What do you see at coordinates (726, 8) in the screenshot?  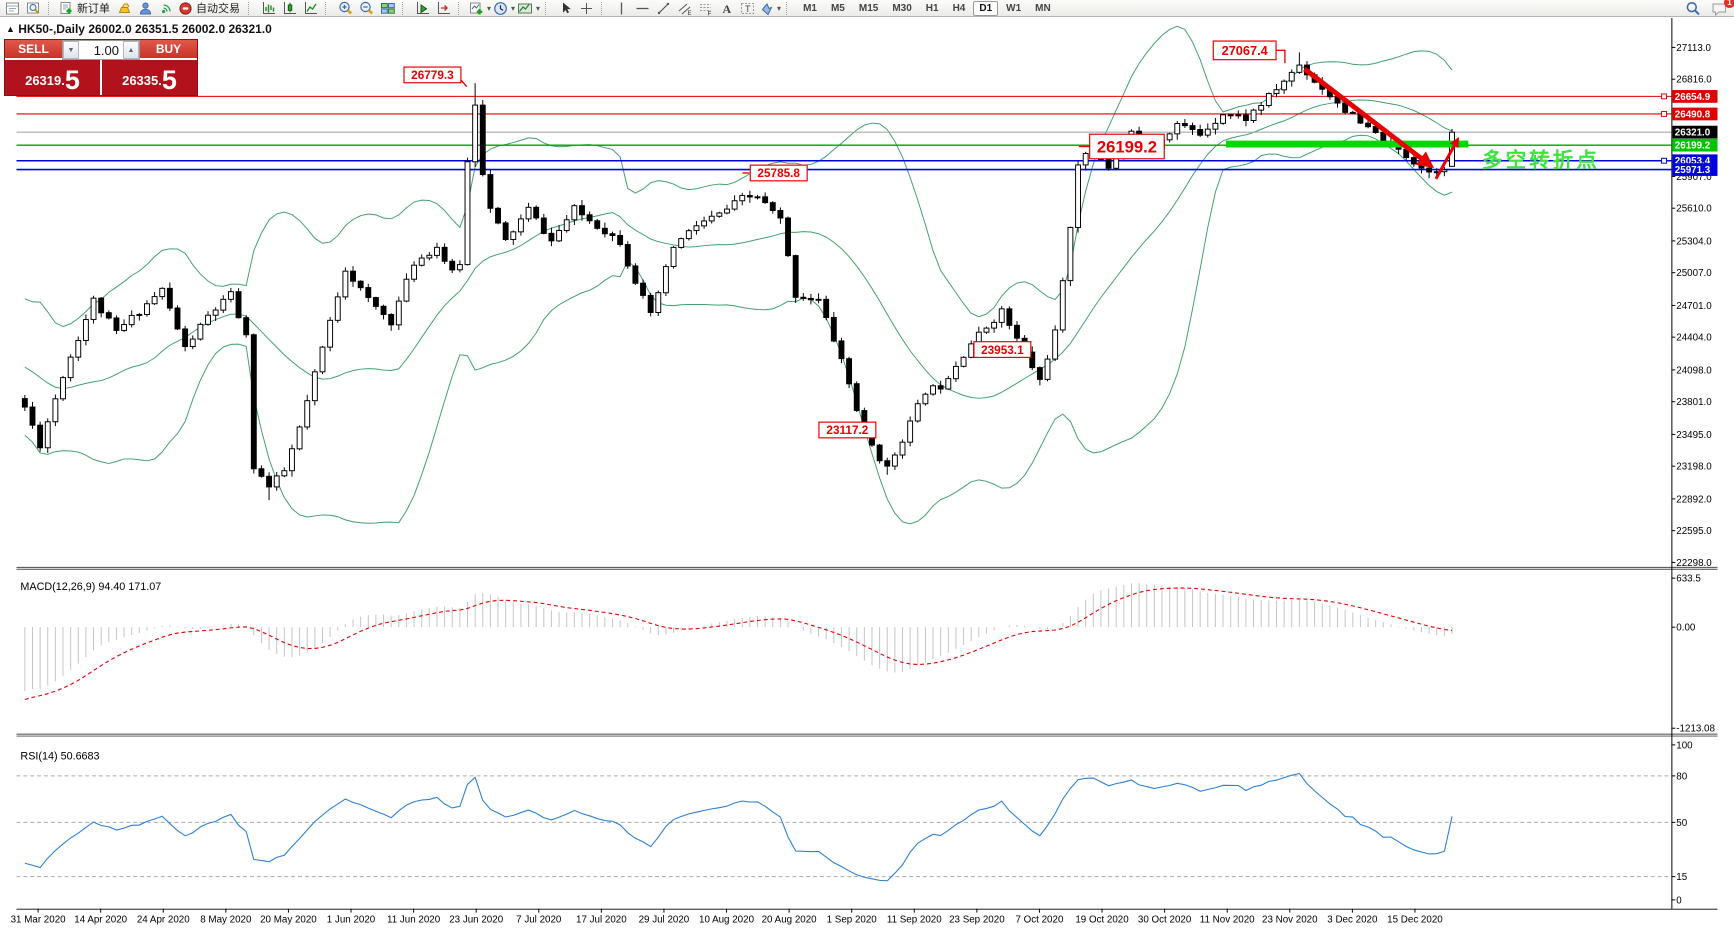 I see `text-tool-icon: A` at bounding box center [726, 8].